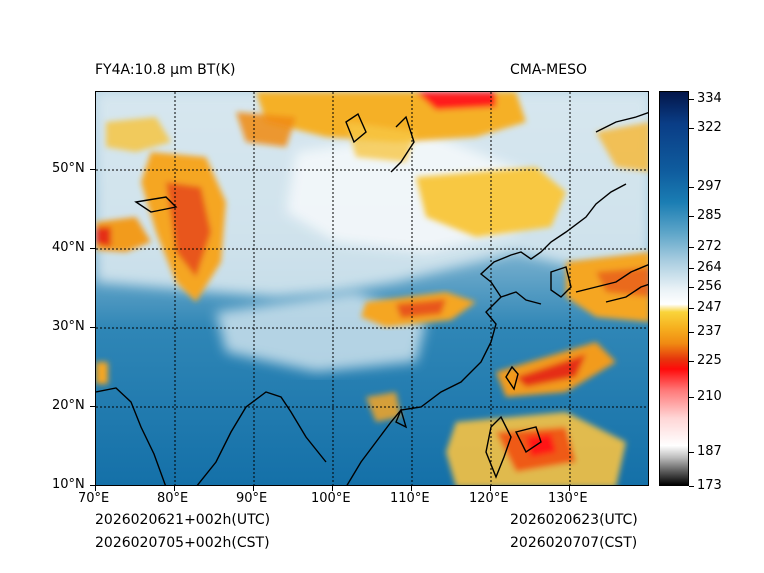  I want to click on colorbar-label: 225, so click(709, 360).